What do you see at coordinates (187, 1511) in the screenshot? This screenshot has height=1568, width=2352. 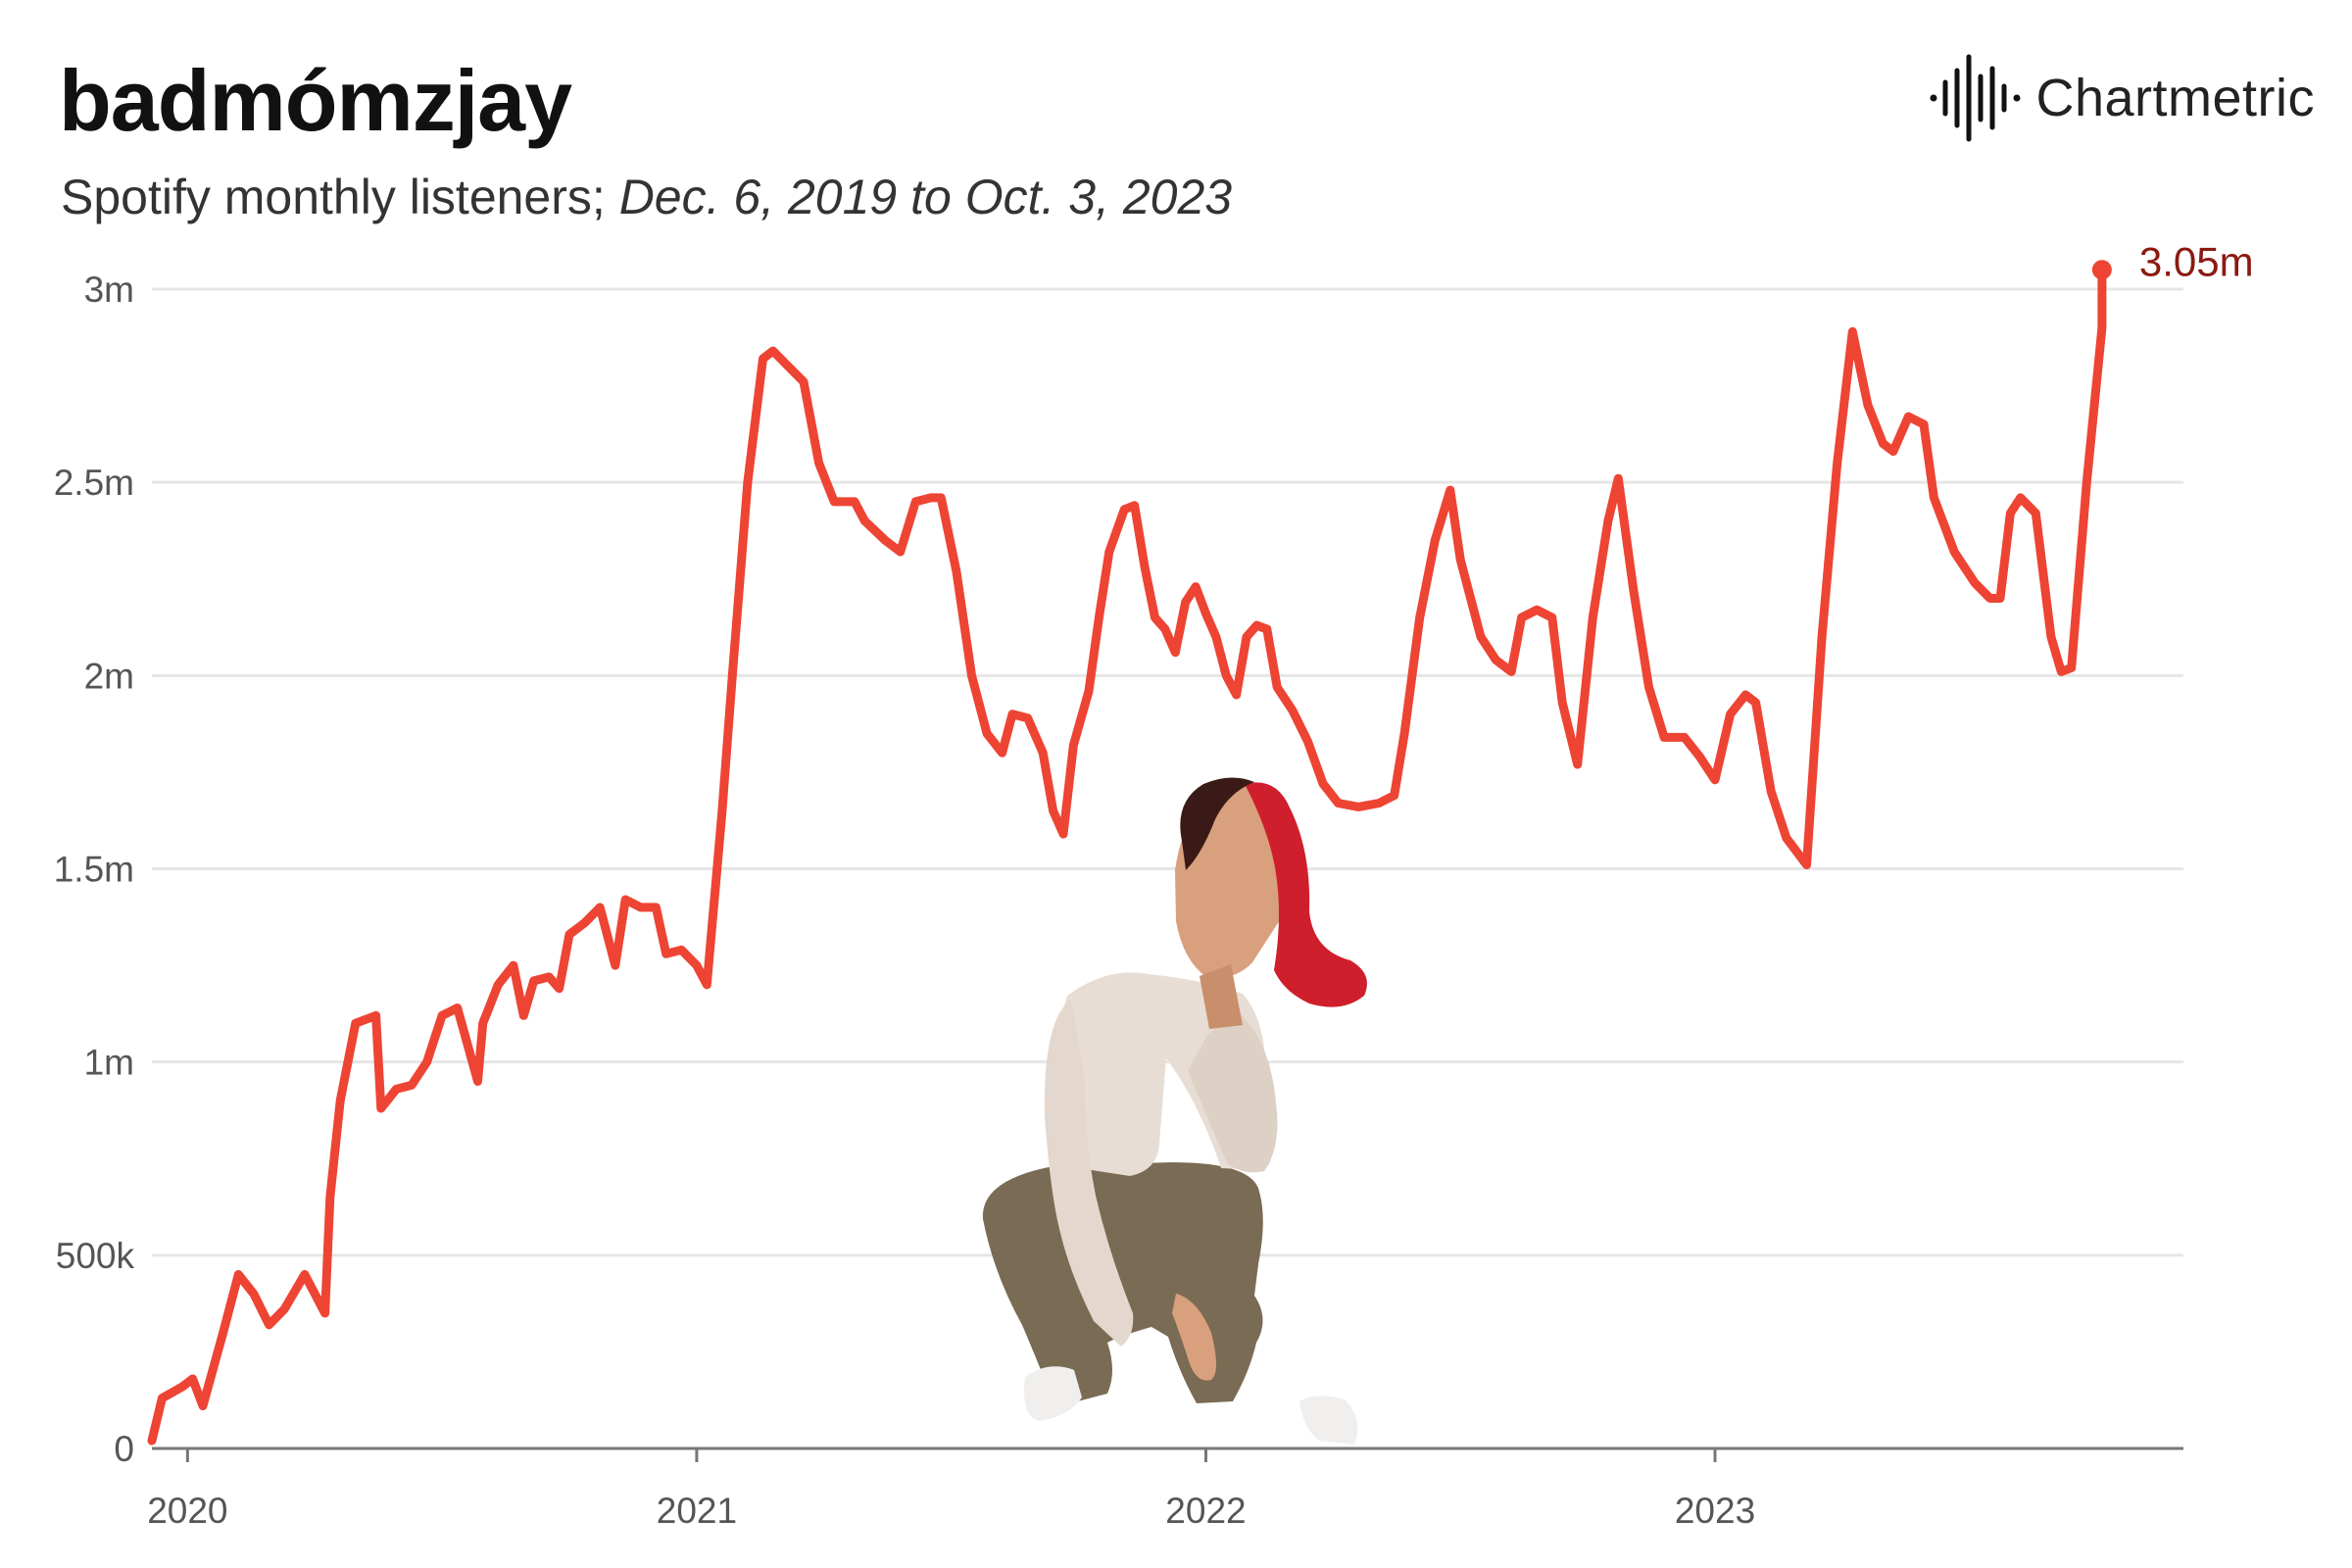 I see `x-tick-label: 2020` at bounding box center [187, 1511].